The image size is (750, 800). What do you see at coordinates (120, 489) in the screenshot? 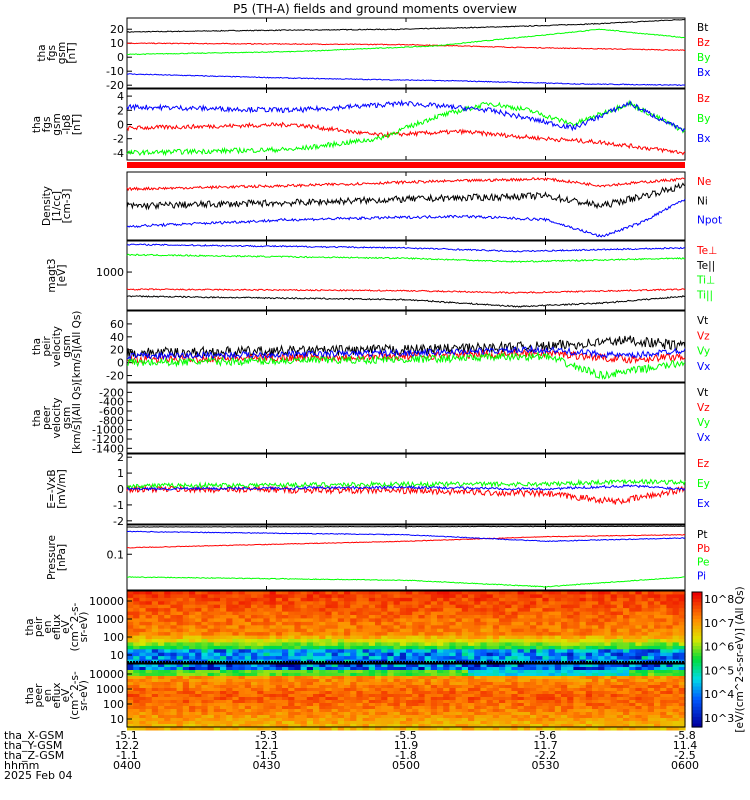
I see `ytick-label: 0` at bounding box center [120, 489].